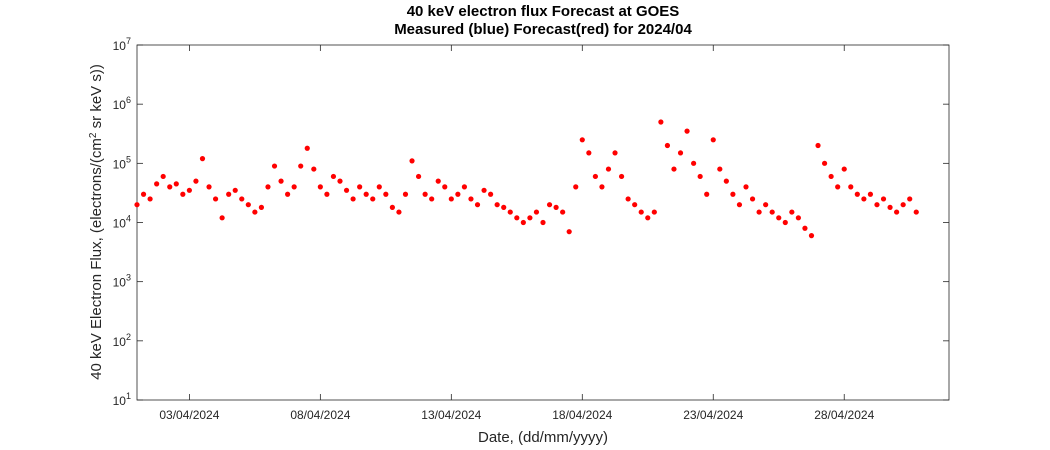 The width and height of the screenshot is (1050, 450). Describe the element at coordinates (128, 159) in the screenshot. I see `y-tick-exponent: 5` at that location.